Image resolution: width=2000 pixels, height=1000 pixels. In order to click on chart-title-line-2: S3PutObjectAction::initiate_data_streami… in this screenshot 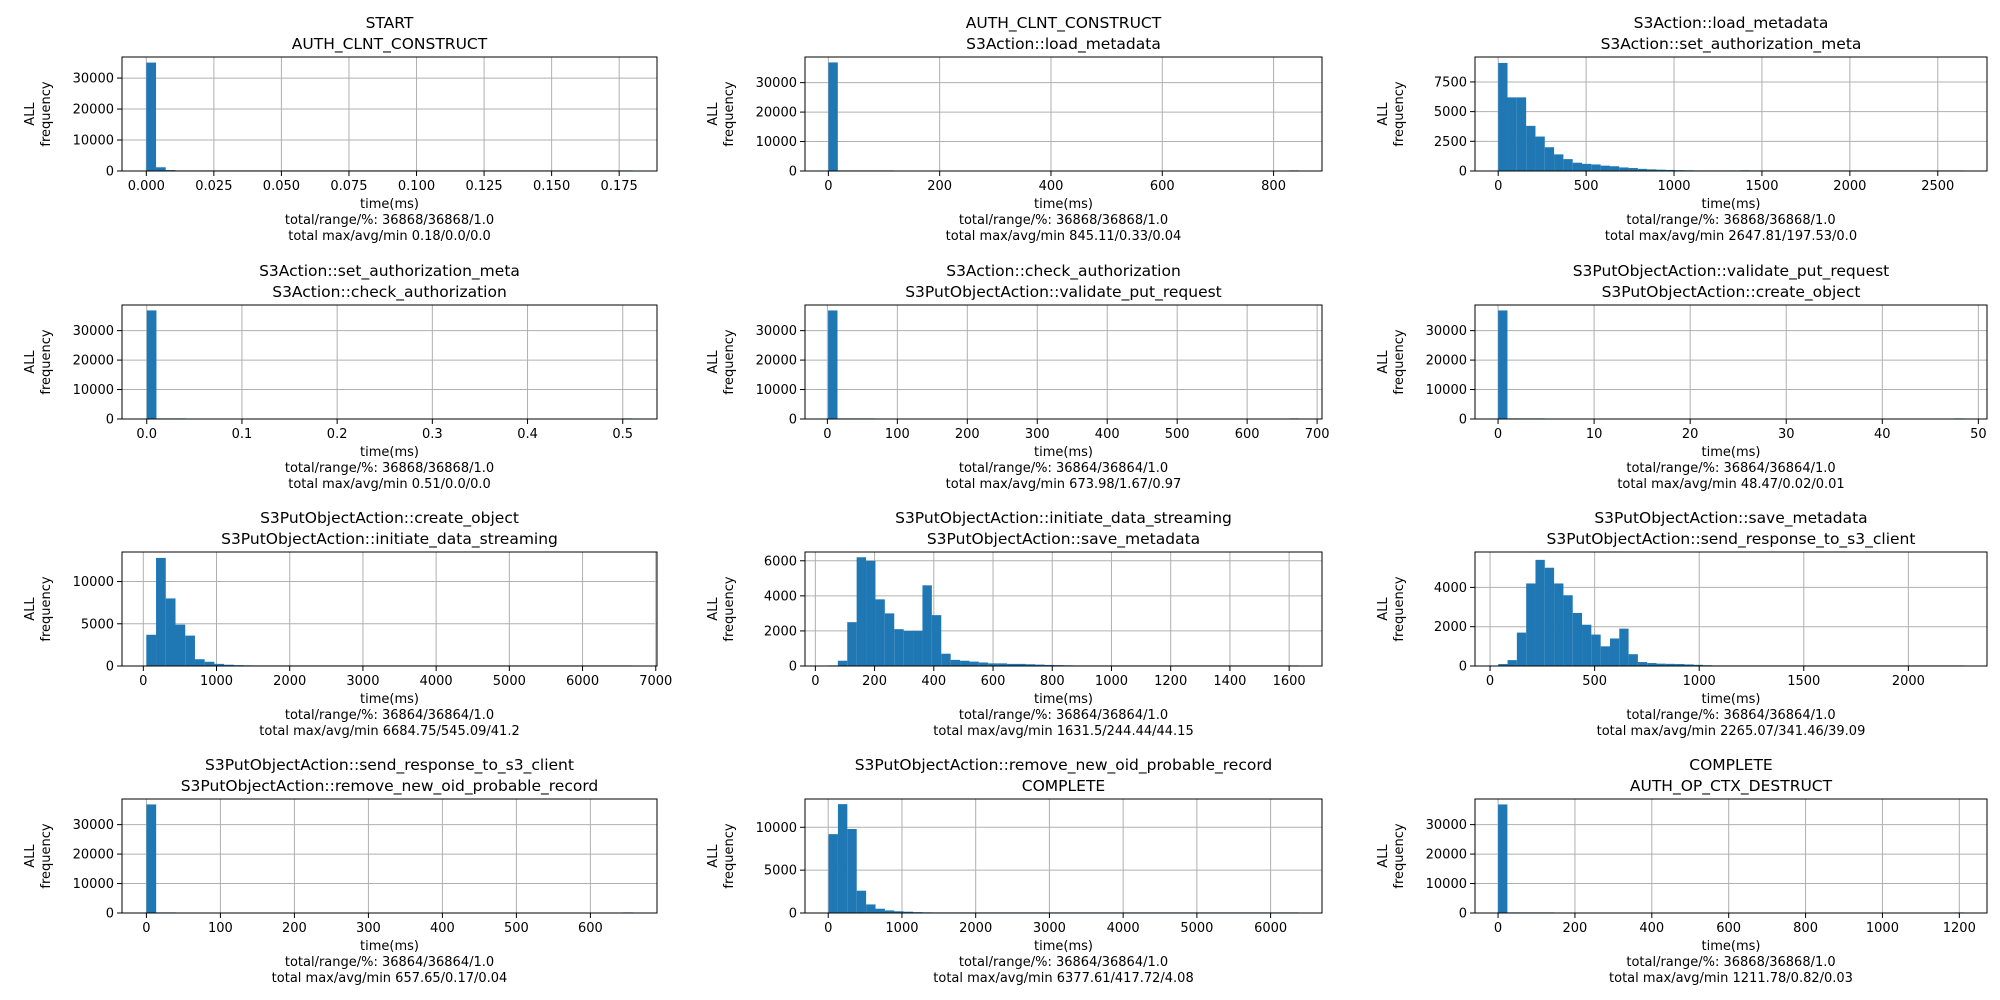, I will do `click(389, 539)`.